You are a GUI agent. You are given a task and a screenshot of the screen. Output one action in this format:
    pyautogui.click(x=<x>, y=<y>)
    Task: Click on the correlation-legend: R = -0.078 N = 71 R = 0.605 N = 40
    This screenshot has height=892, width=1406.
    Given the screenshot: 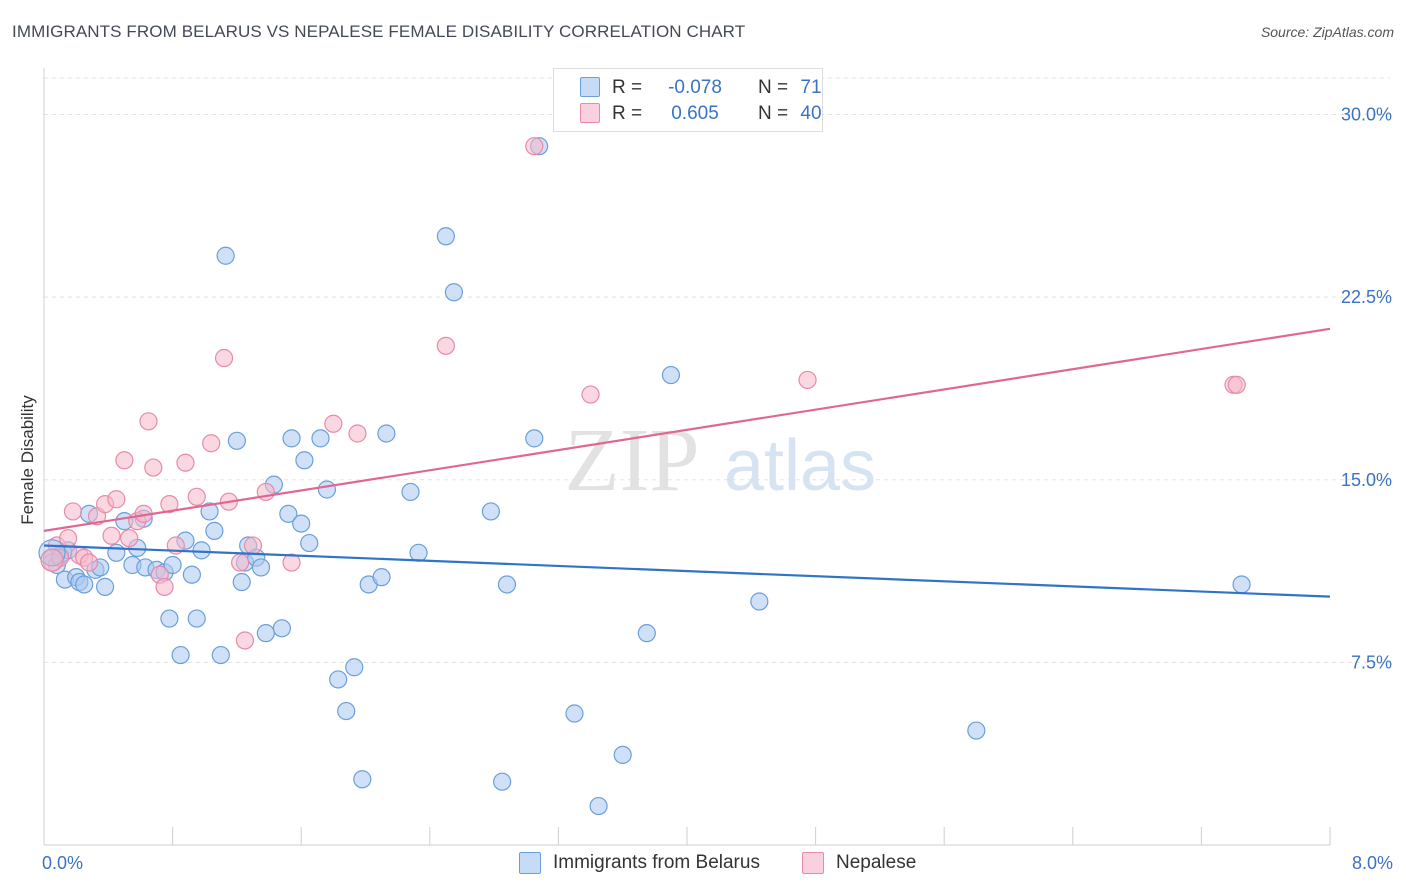 What is the action you would take?
    pyautogui.click(x=688, y=100)
    